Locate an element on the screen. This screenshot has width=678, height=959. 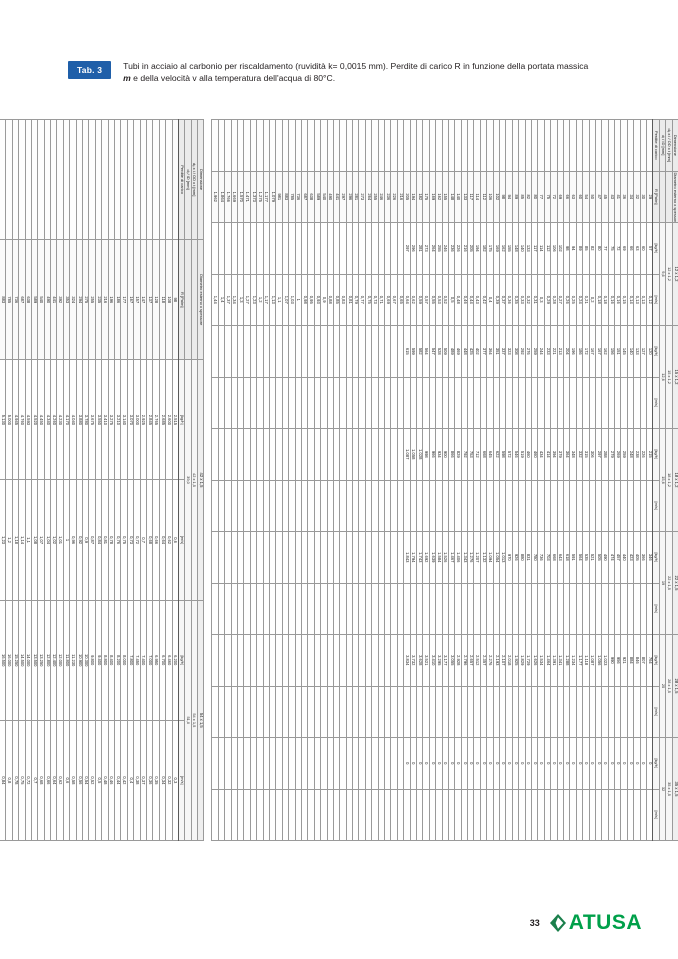
massflow-value: 3.880 is located at coordinates (79, 419).